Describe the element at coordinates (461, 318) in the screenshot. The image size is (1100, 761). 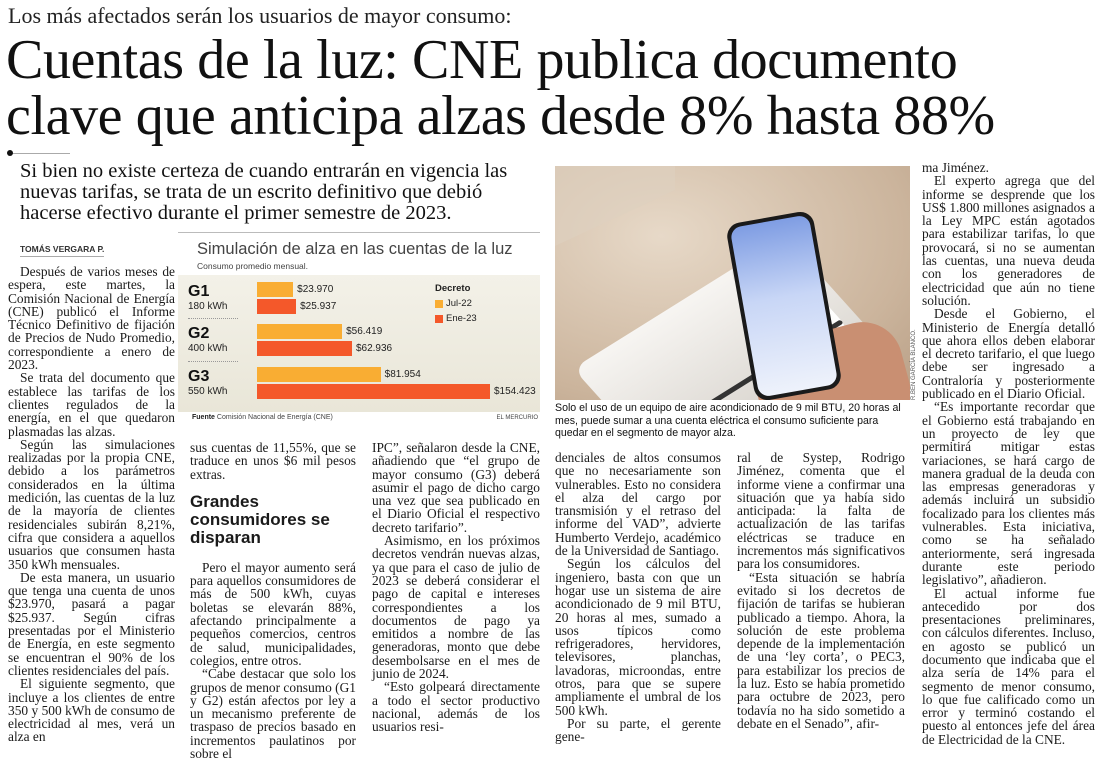
I see `legend-label: Ene-23` at that location.